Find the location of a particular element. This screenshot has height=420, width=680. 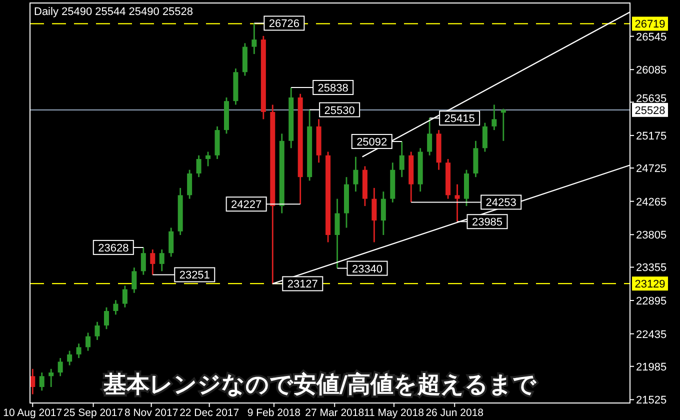

annotation: 25092 is located at coordinates (372, 142).